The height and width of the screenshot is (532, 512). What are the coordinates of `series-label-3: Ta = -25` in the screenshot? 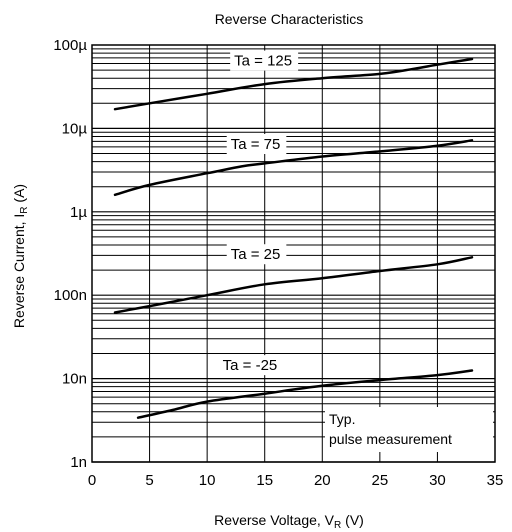 It's located at (251, 365).